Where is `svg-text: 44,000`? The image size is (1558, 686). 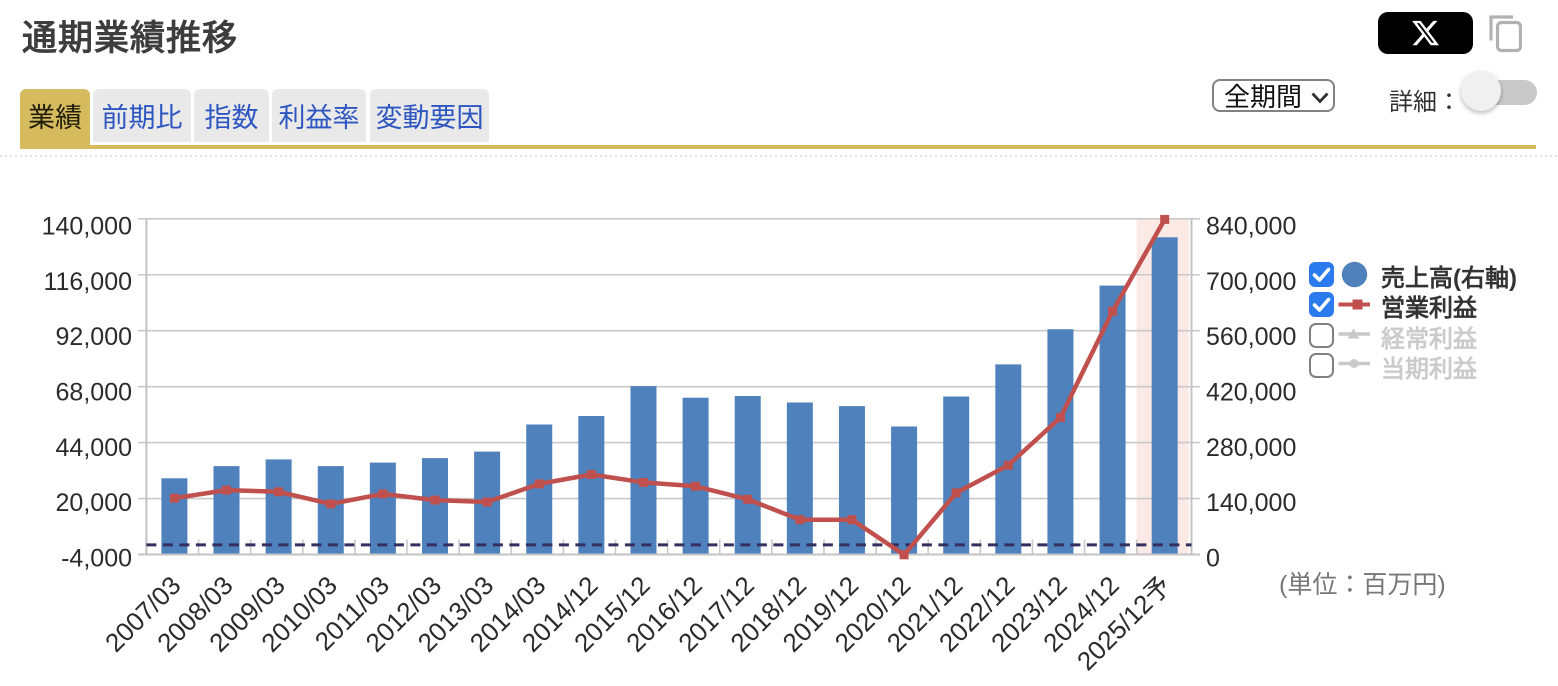
svg-text: 44,000 is located at coordinates (94, 448).